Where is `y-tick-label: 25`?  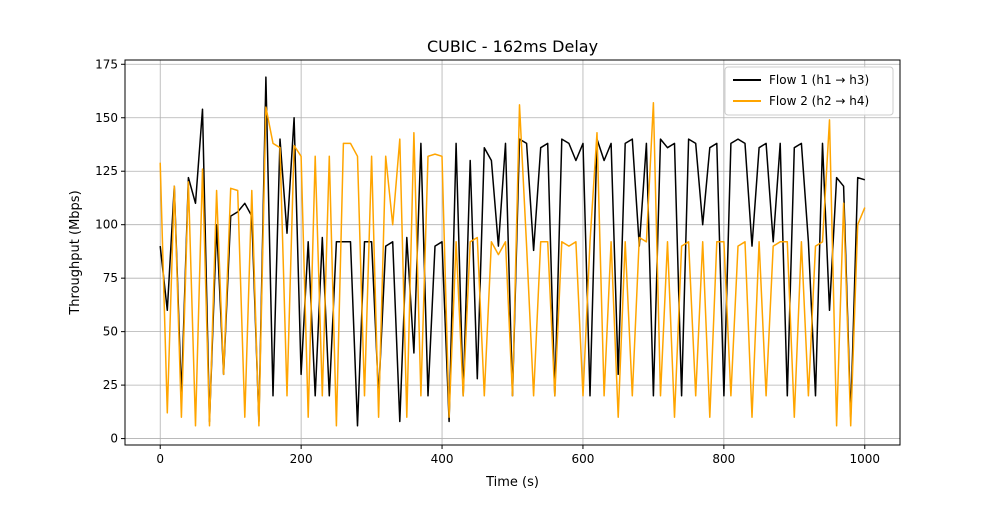 y-tick-label: 25 is located at coordinates (110, 385).